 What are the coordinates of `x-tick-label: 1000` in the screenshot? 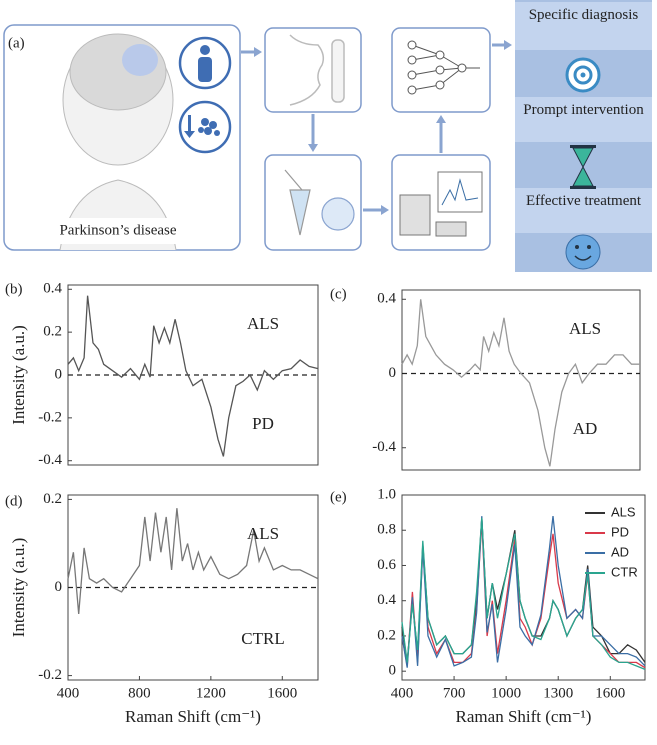 It's located at (506, 693).